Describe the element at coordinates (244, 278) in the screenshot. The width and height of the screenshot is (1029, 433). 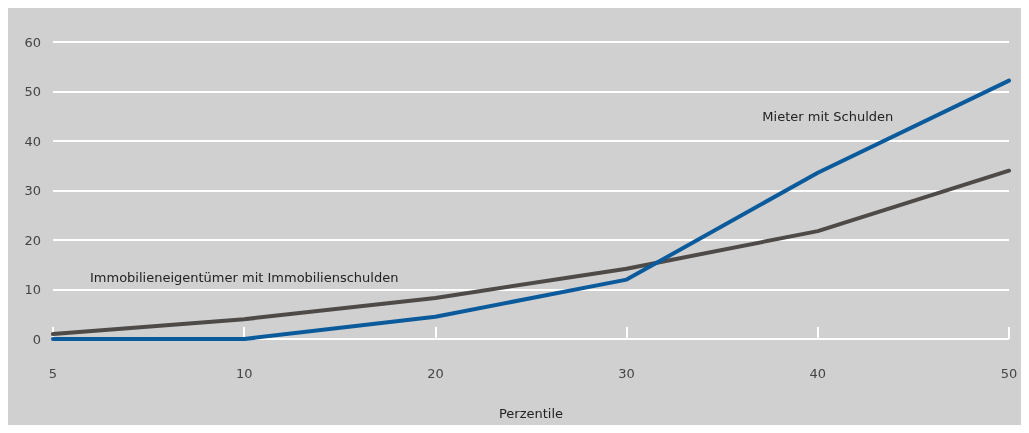
I see `series-label: Immobilieneigentümer mit Immobilienschulden` at that location.